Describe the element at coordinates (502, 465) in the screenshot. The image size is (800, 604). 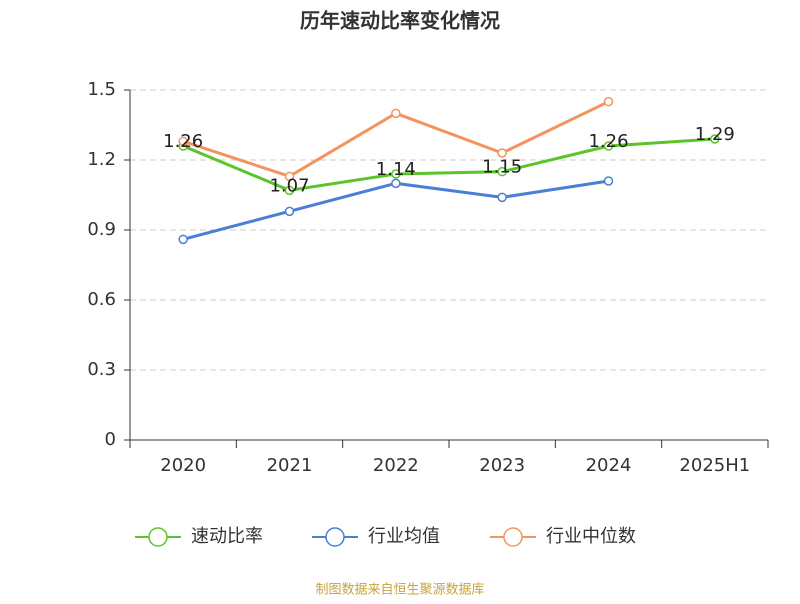
I see `x-tick-label: 2023` at that location.